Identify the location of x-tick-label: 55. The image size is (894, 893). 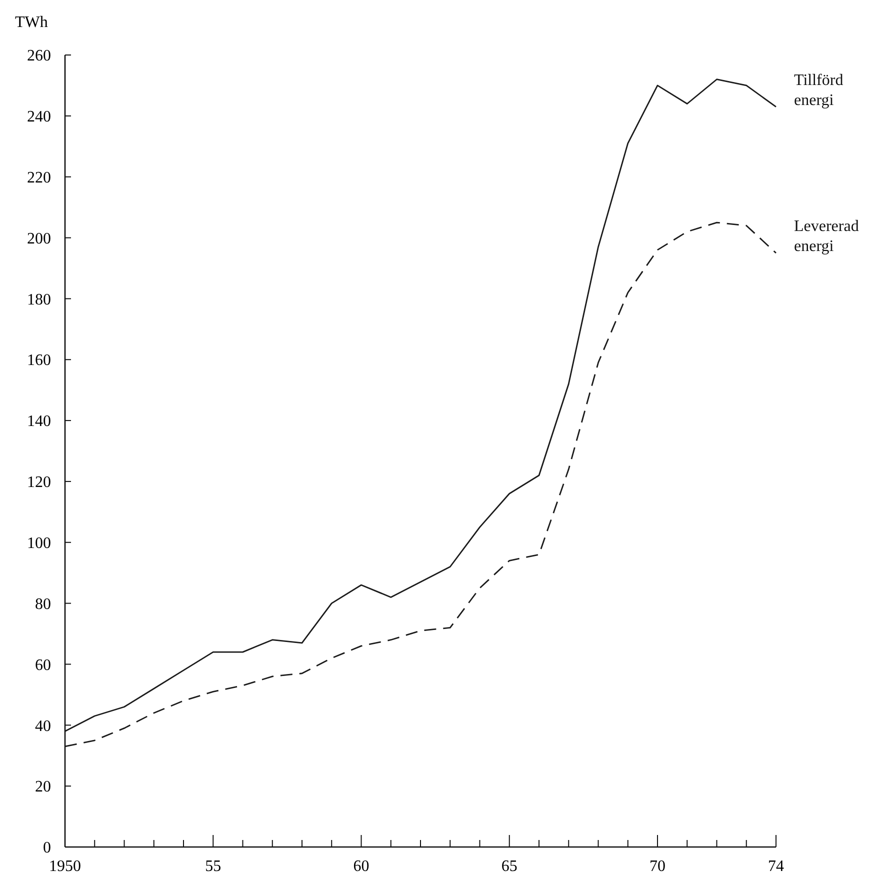
(213, 866).